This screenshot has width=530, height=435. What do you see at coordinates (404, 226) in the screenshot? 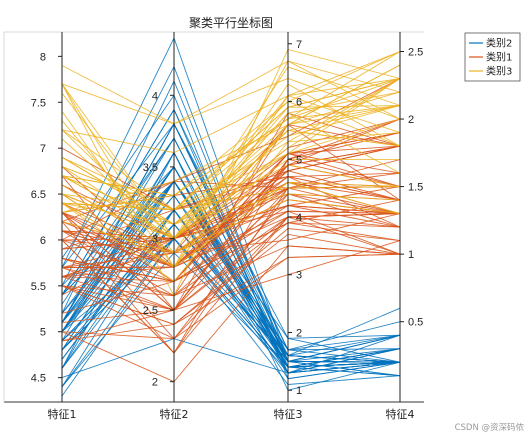
I see `axis-4: 2.5 2 1.5 1 0.5 特征4` at bounding box center [404, 226].